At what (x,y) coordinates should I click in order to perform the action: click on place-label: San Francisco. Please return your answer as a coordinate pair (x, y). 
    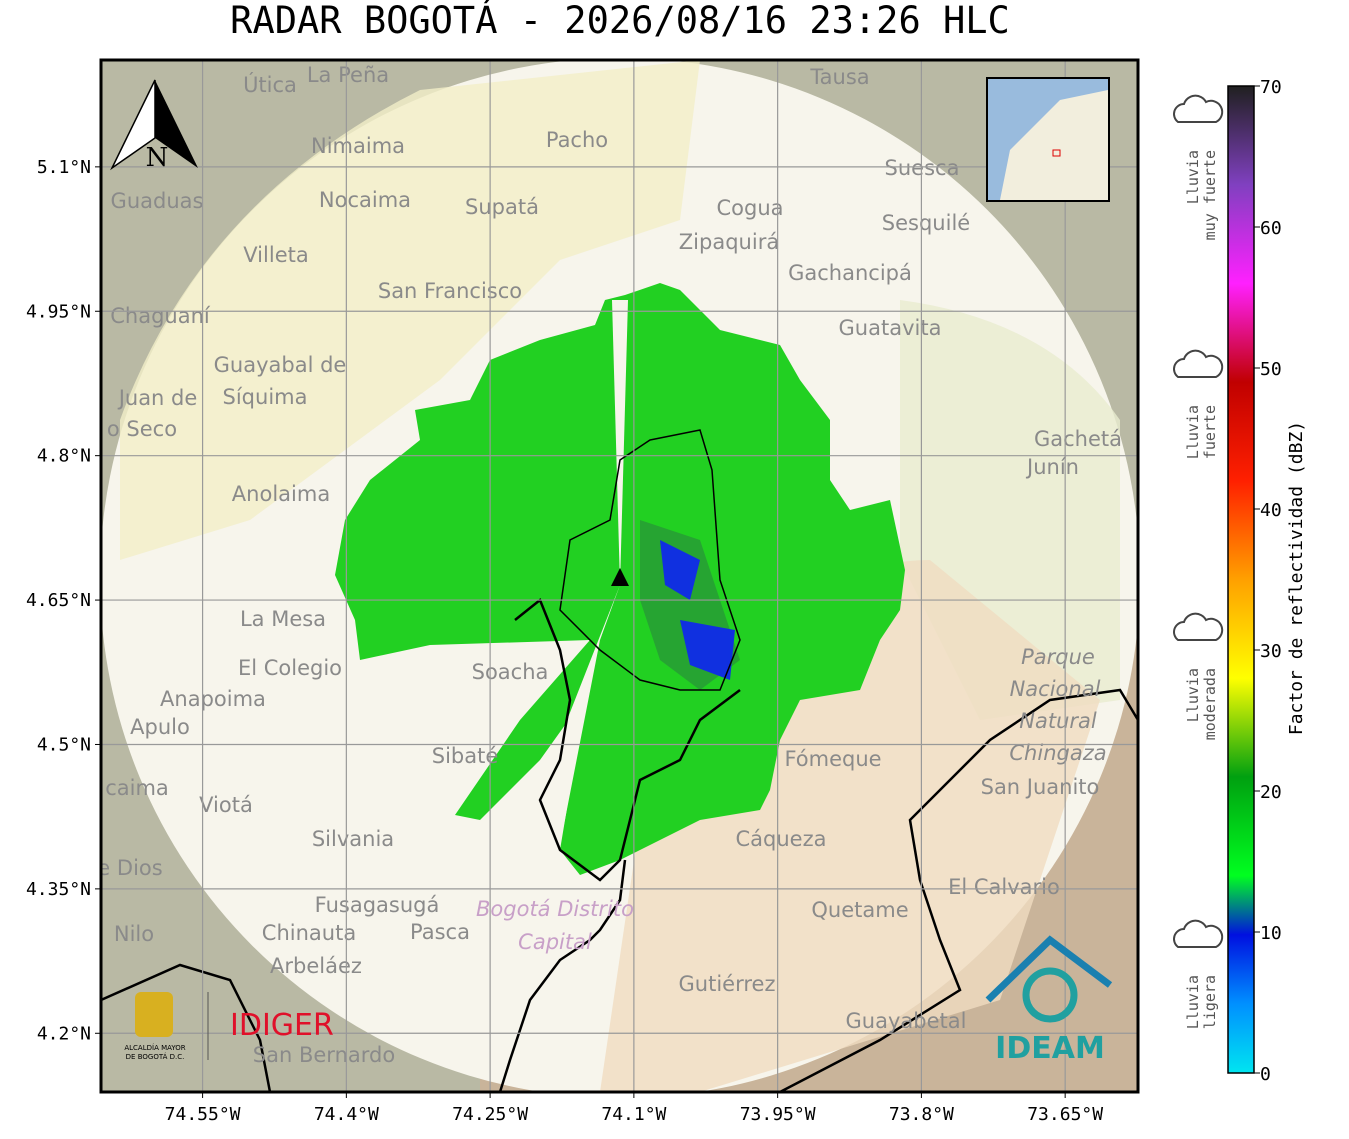
    Looking at the image, I should click on (450, 291).